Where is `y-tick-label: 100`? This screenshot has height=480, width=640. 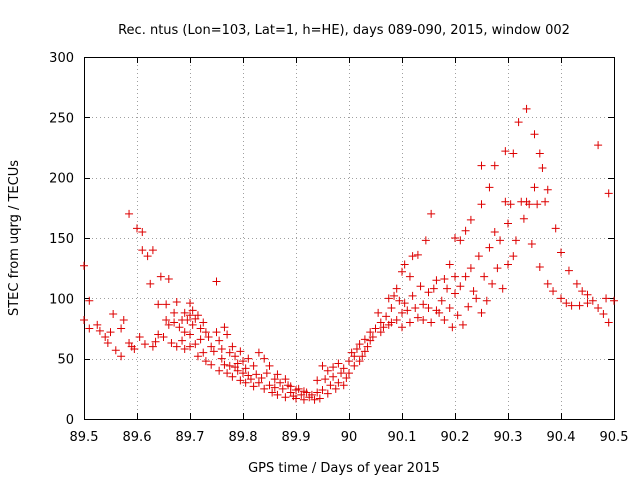
y-tick-label: 100 is located at coordinates (61, 299).